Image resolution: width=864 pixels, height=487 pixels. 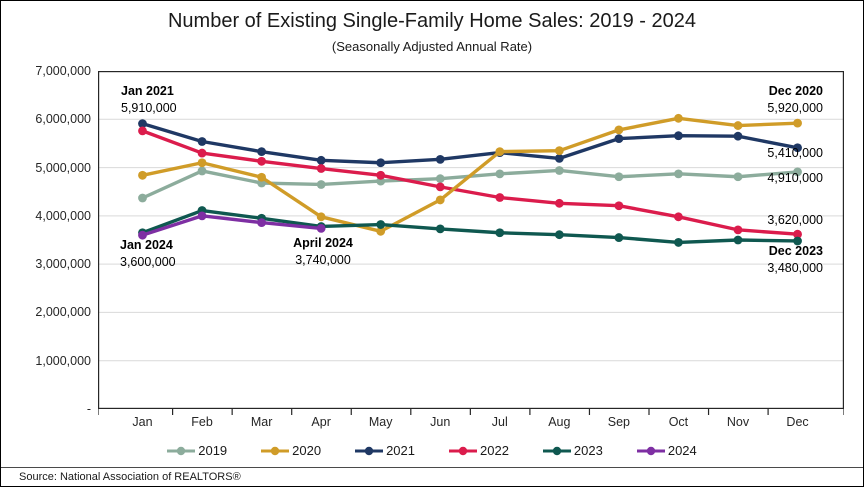 I want to click on legend-item-2023: 2023, so click(x=572, y=450).